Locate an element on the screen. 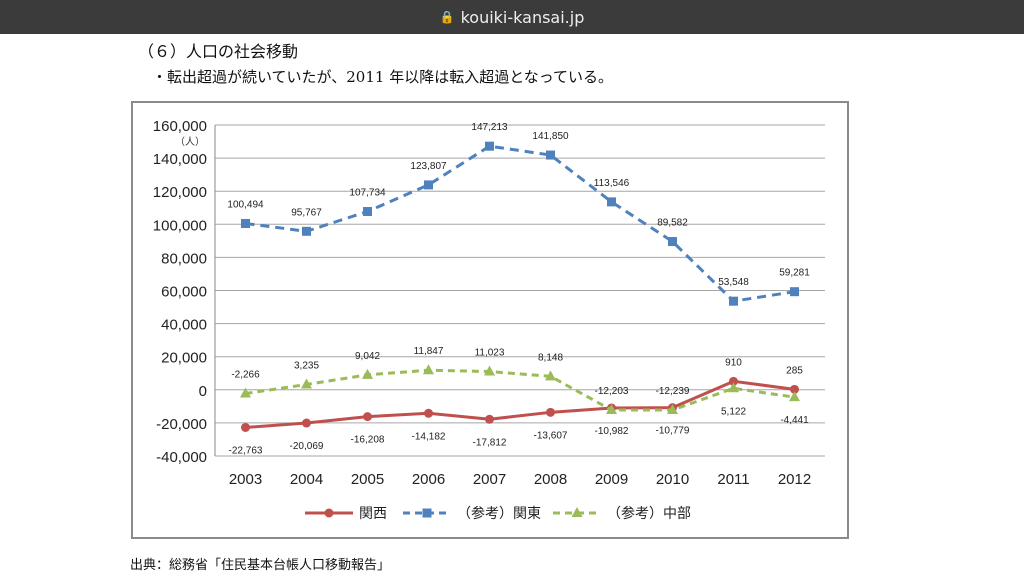 The height and width of the screenshot is (576, 1024). x-tick-label: 2003 is located at coordinates (245, 479).